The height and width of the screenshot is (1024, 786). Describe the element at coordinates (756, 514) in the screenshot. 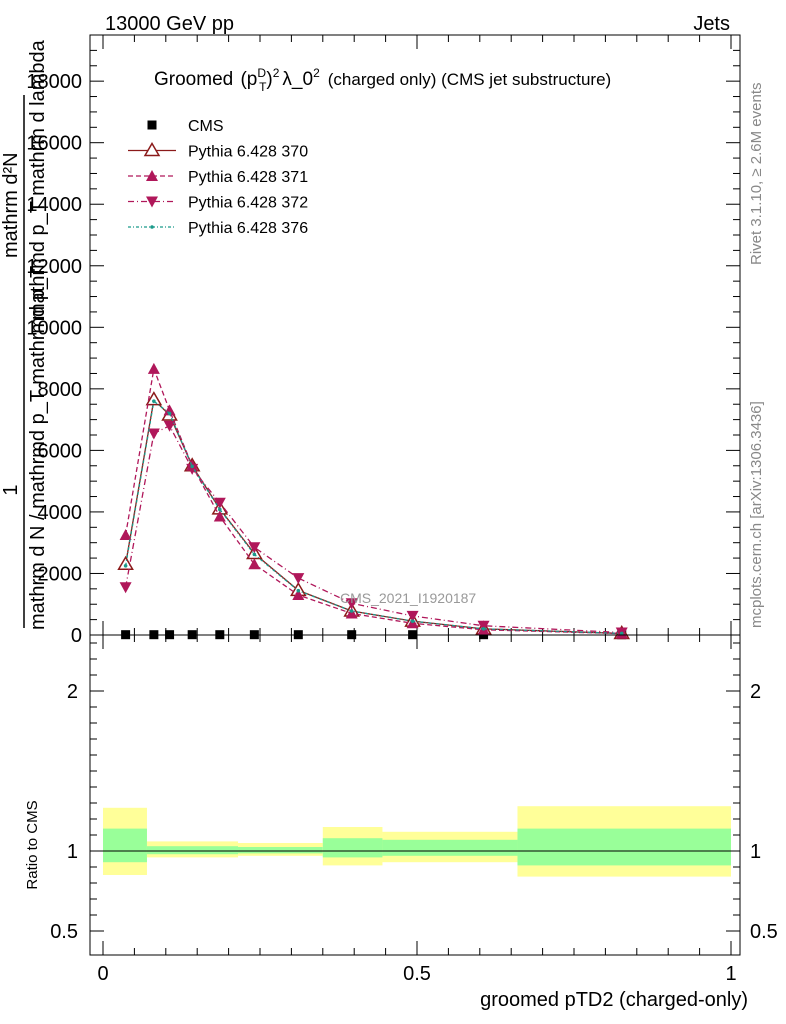

I see `mcplots-label: mcplots.cern.ch [arXiv:1306.3436]` at that location.